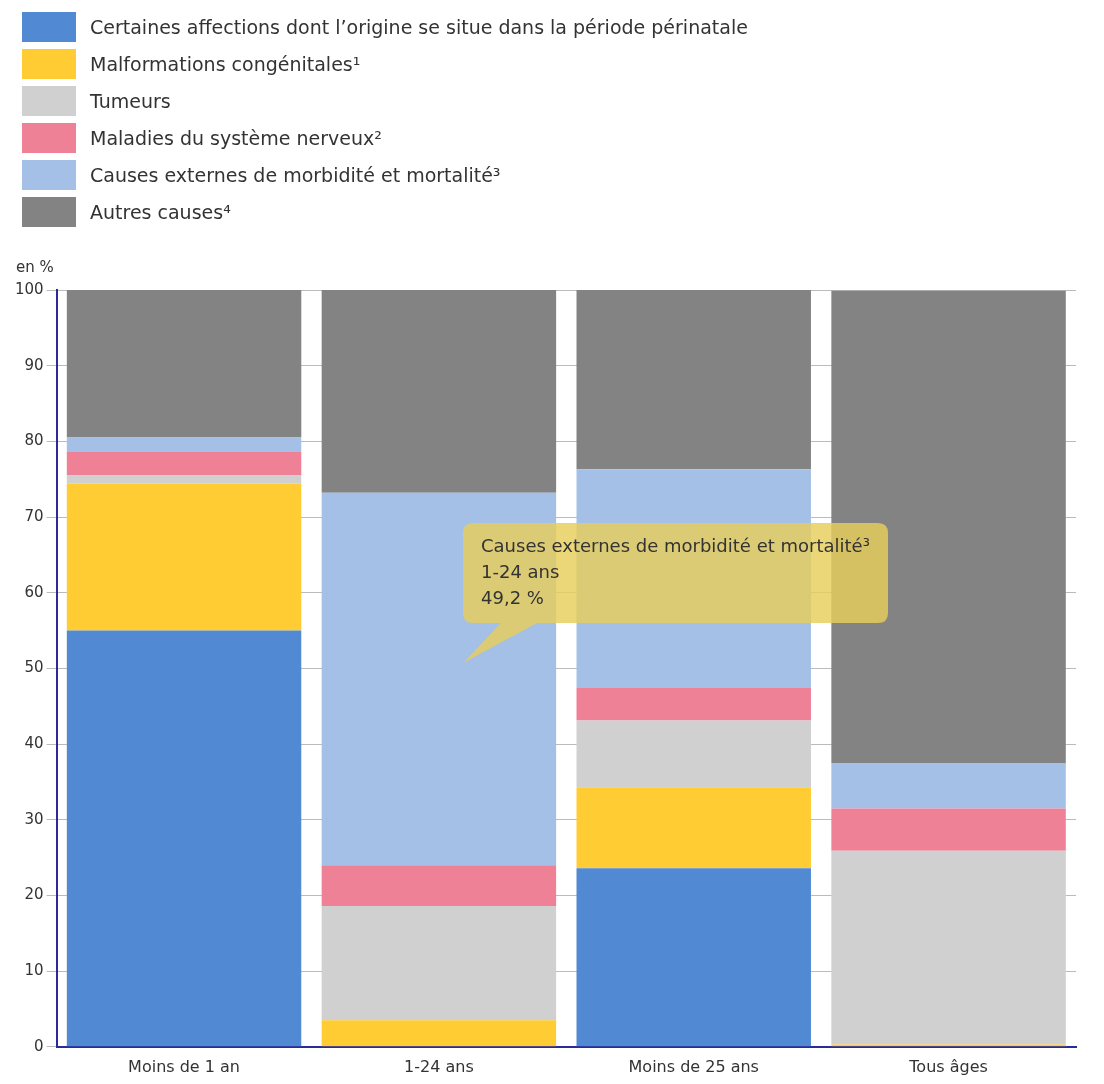 The image size is (1104, 1084). Describe the element at coordinates (236, 137) in the screenshot. I see `legend-label: Maladies du système nerveux²` at that location.